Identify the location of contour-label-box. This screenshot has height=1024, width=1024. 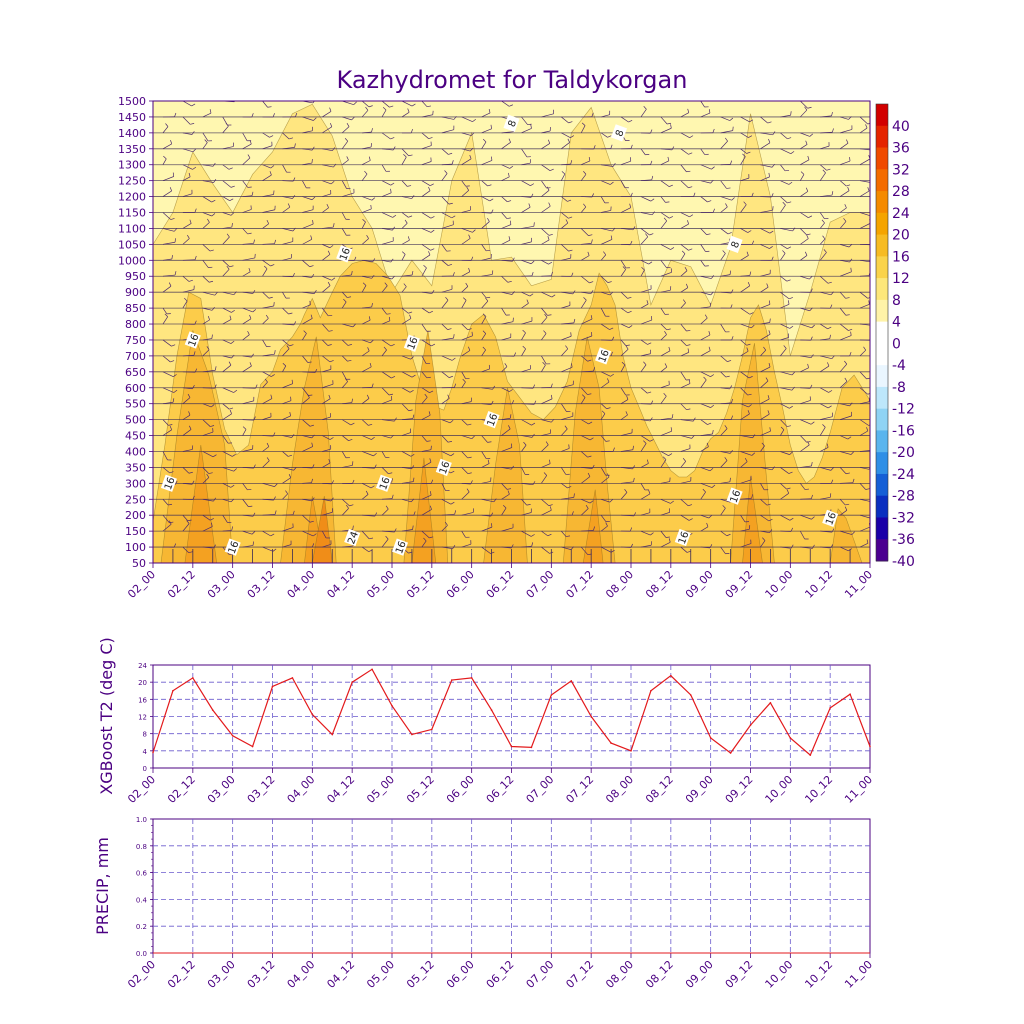
(232, 547).